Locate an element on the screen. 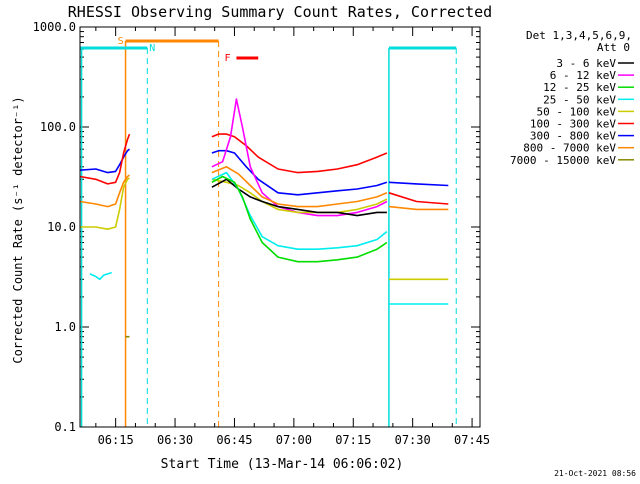  legend-label: 50 - 100 keV is located at coordinates (577, 111).